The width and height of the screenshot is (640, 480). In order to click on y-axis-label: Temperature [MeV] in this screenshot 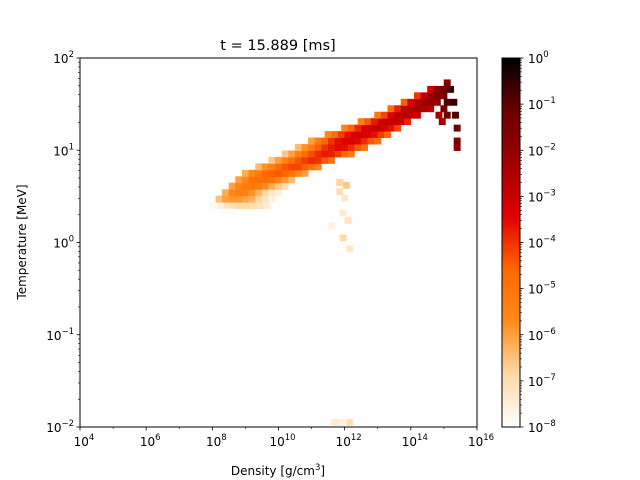, I will do `click(22, 242)`.